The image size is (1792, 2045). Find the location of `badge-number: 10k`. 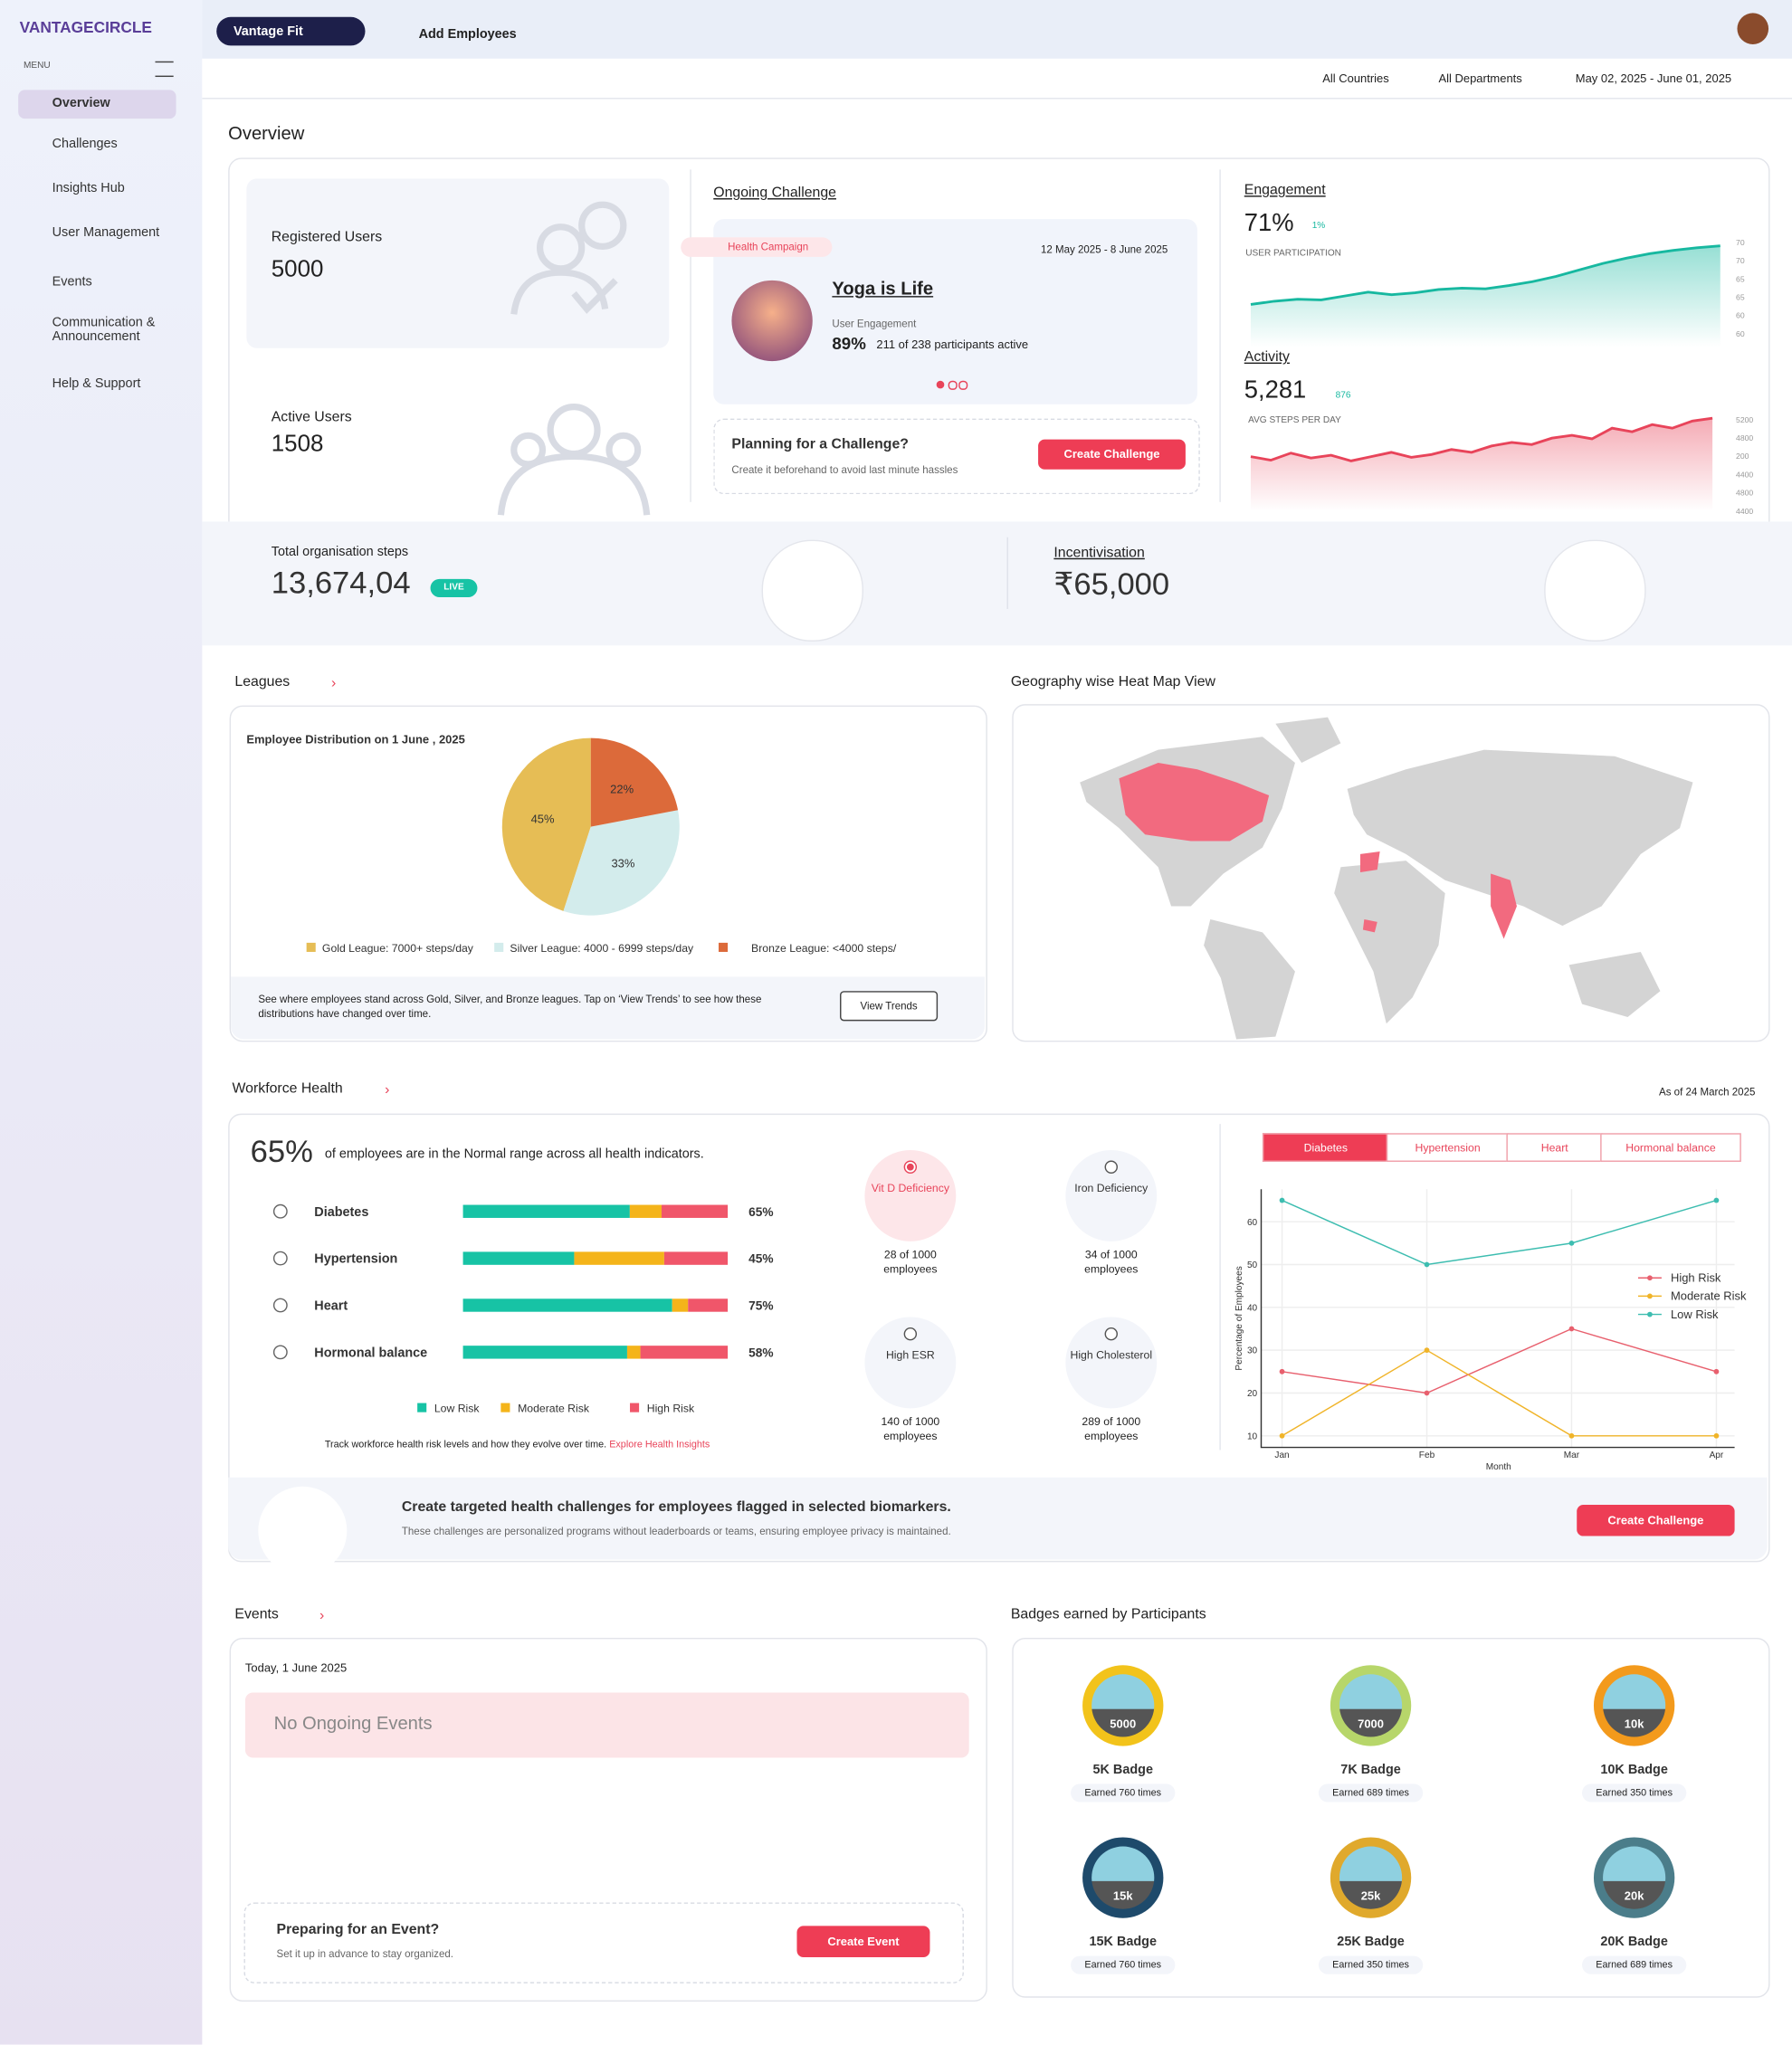

badge-number: 10k is located at coordinates (1634, 1724).